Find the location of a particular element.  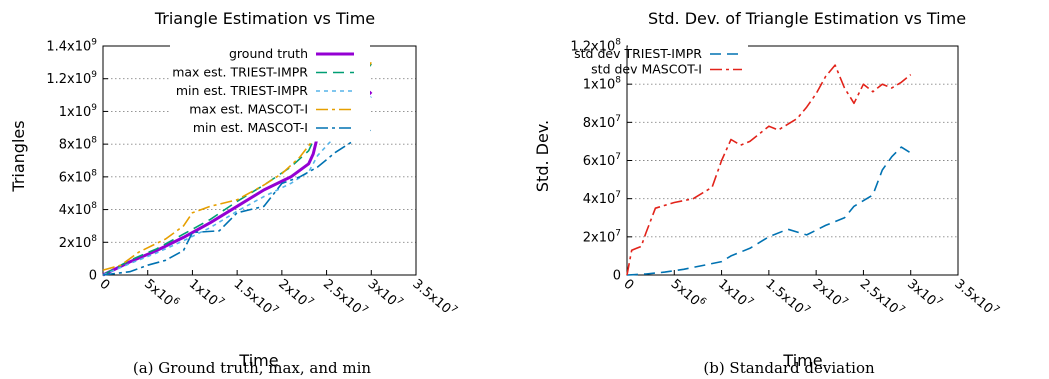

legend-label: max est. MASCOT-I is located at coordinates (248, 109).